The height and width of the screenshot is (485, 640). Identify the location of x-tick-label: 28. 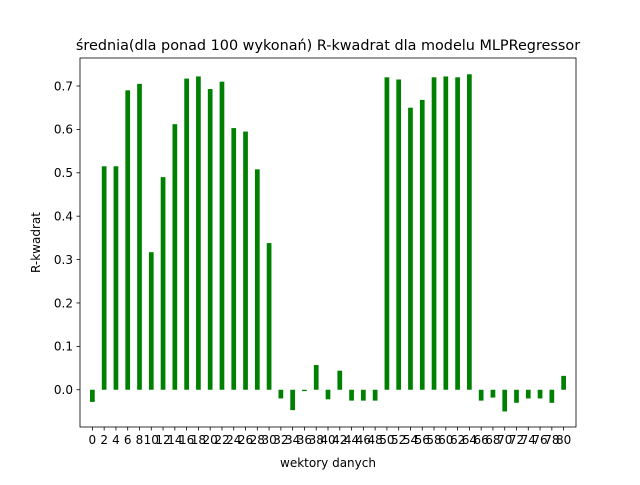
(257, 440).